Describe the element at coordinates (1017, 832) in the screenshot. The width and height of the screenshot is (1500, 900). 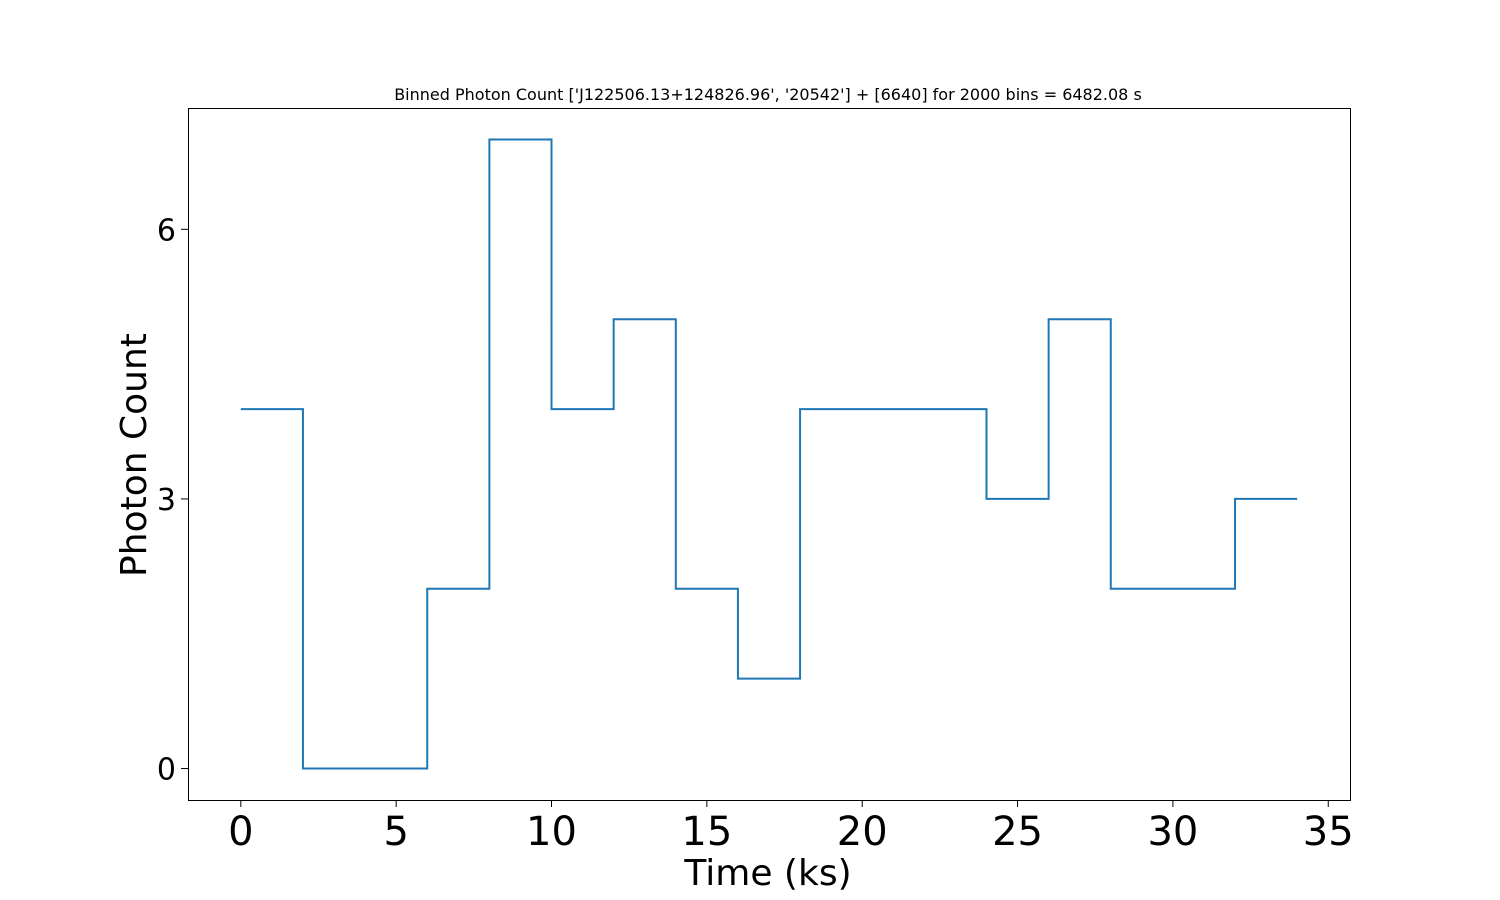
I see `x-tick-label: 25` at that location.